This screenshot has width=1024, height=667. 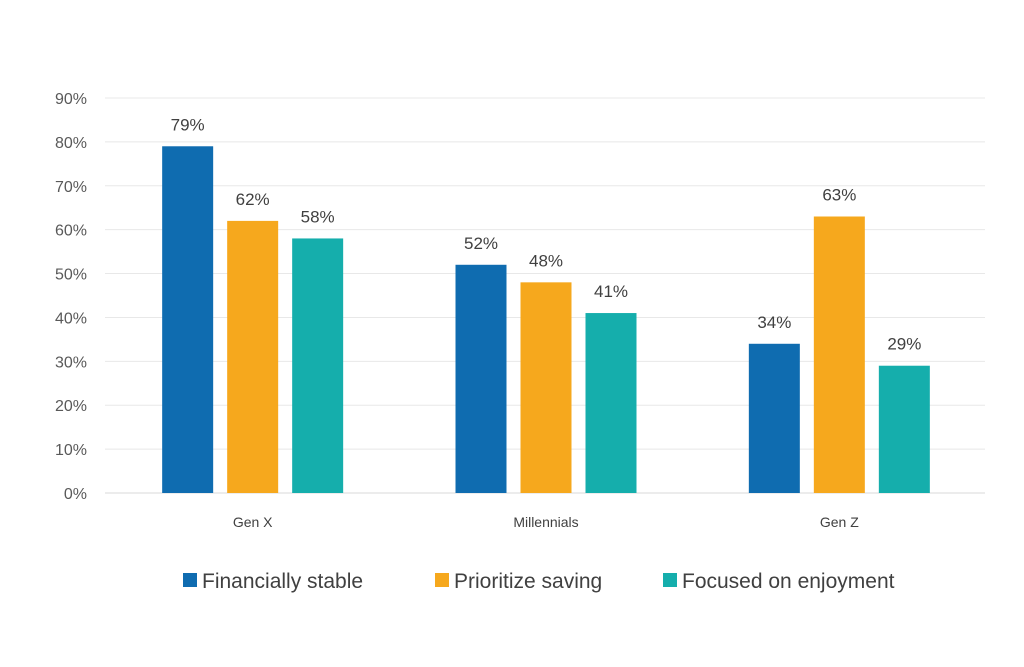 I want to click on data-label: 41%, so click(x=611, y=291).